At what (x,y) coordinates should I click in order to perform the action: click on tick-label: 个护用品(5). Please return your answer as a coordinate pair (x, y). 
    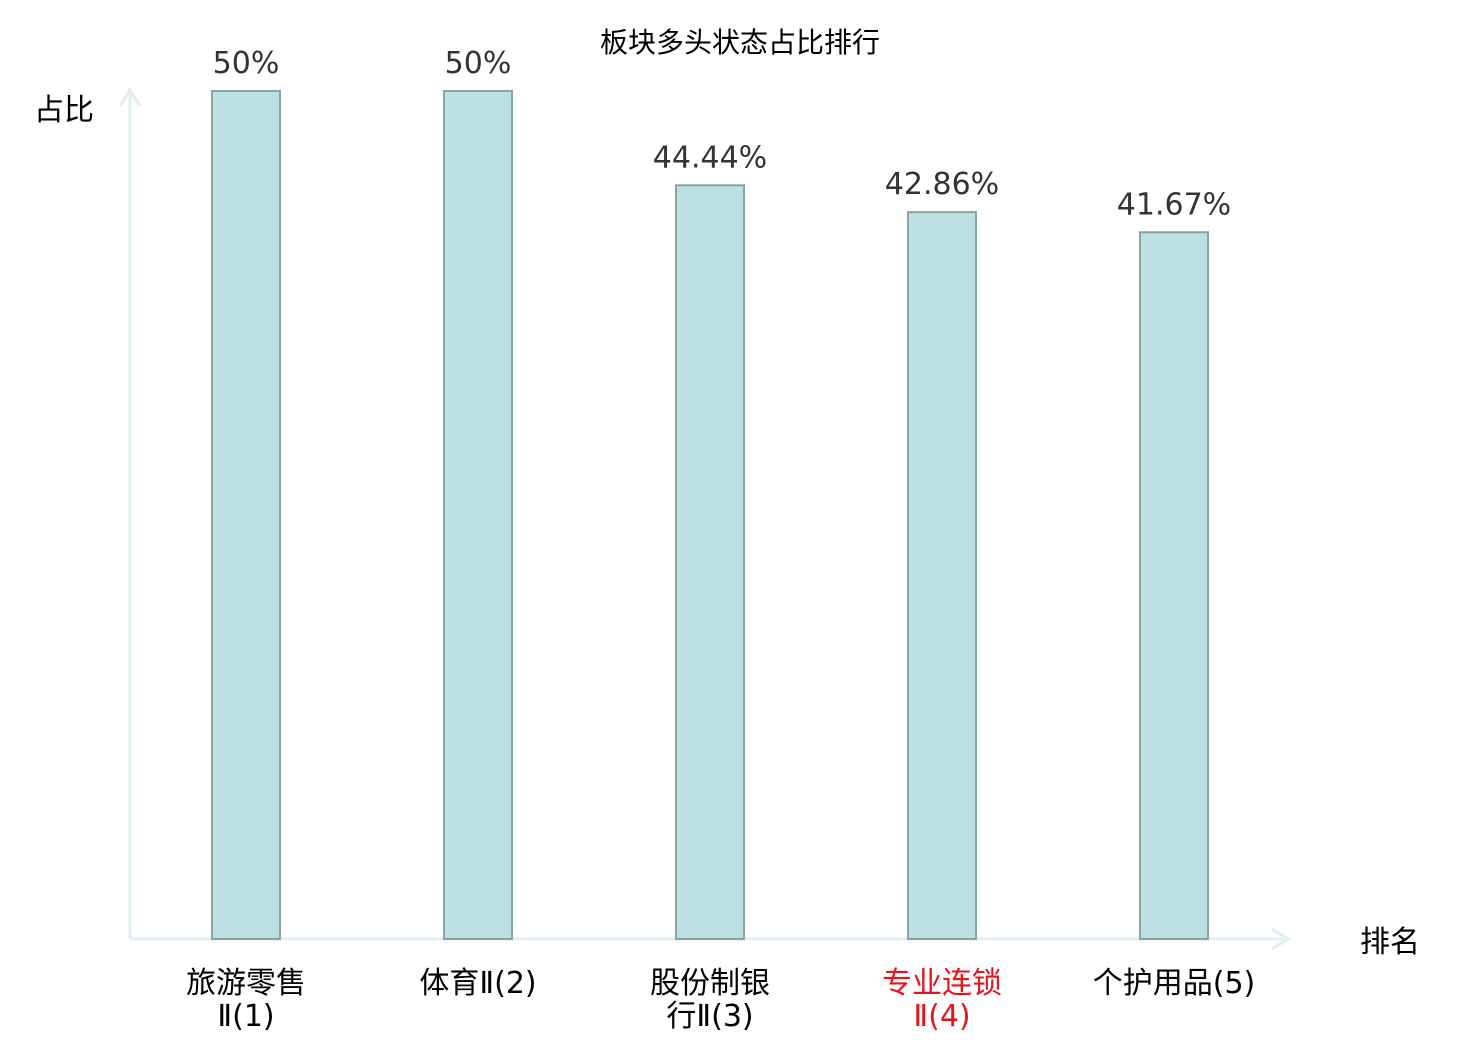
    Looking at the image, I should click on (1174, 983).